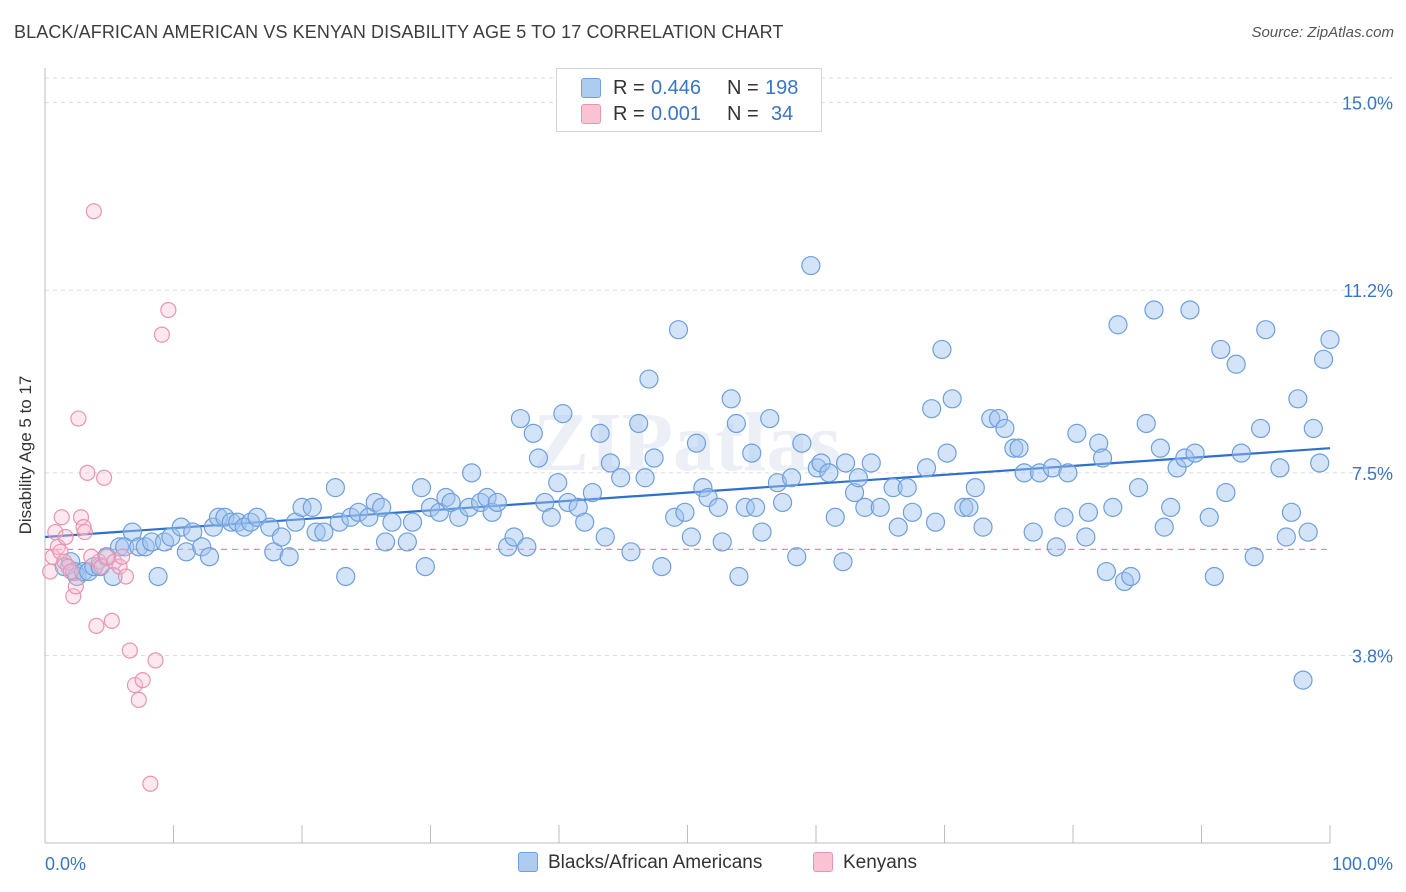 This screenshot has width=1406, height=892. I want to click on source-label: Source: ZipAtlas.com, so click(1322, 32).